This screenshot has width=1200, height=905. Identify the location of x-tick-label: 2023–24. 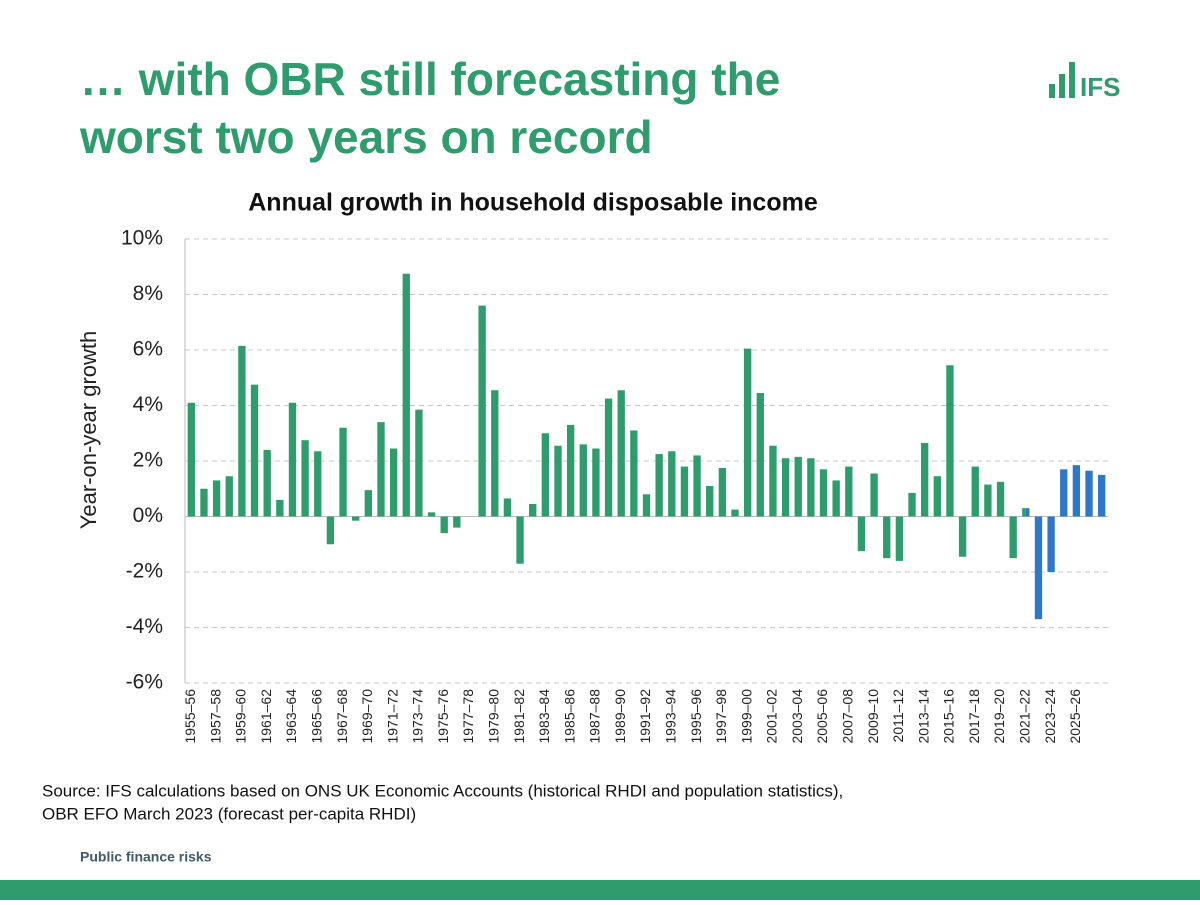
(1050, 716).